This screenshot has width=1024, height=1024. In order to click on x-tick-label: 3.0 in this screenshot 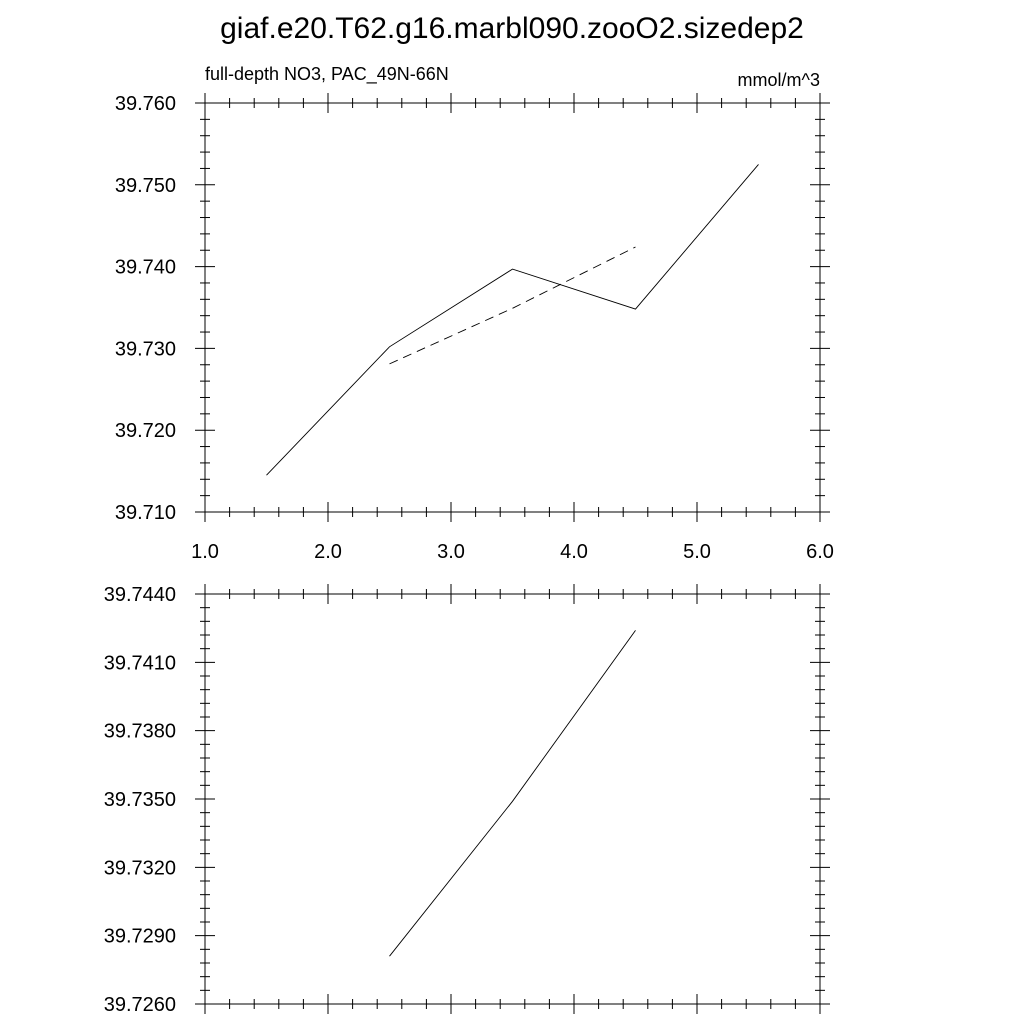, I will do `click(451, 552)`.